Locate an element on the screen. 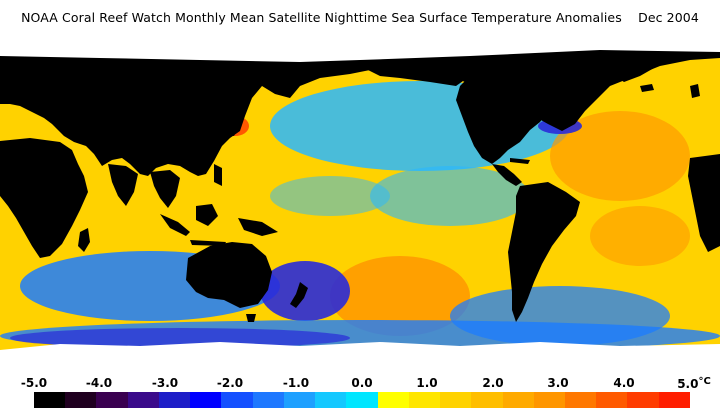 This screenshot has height=411, width=720. landmass-philippines is located at coordinates (218, 175).